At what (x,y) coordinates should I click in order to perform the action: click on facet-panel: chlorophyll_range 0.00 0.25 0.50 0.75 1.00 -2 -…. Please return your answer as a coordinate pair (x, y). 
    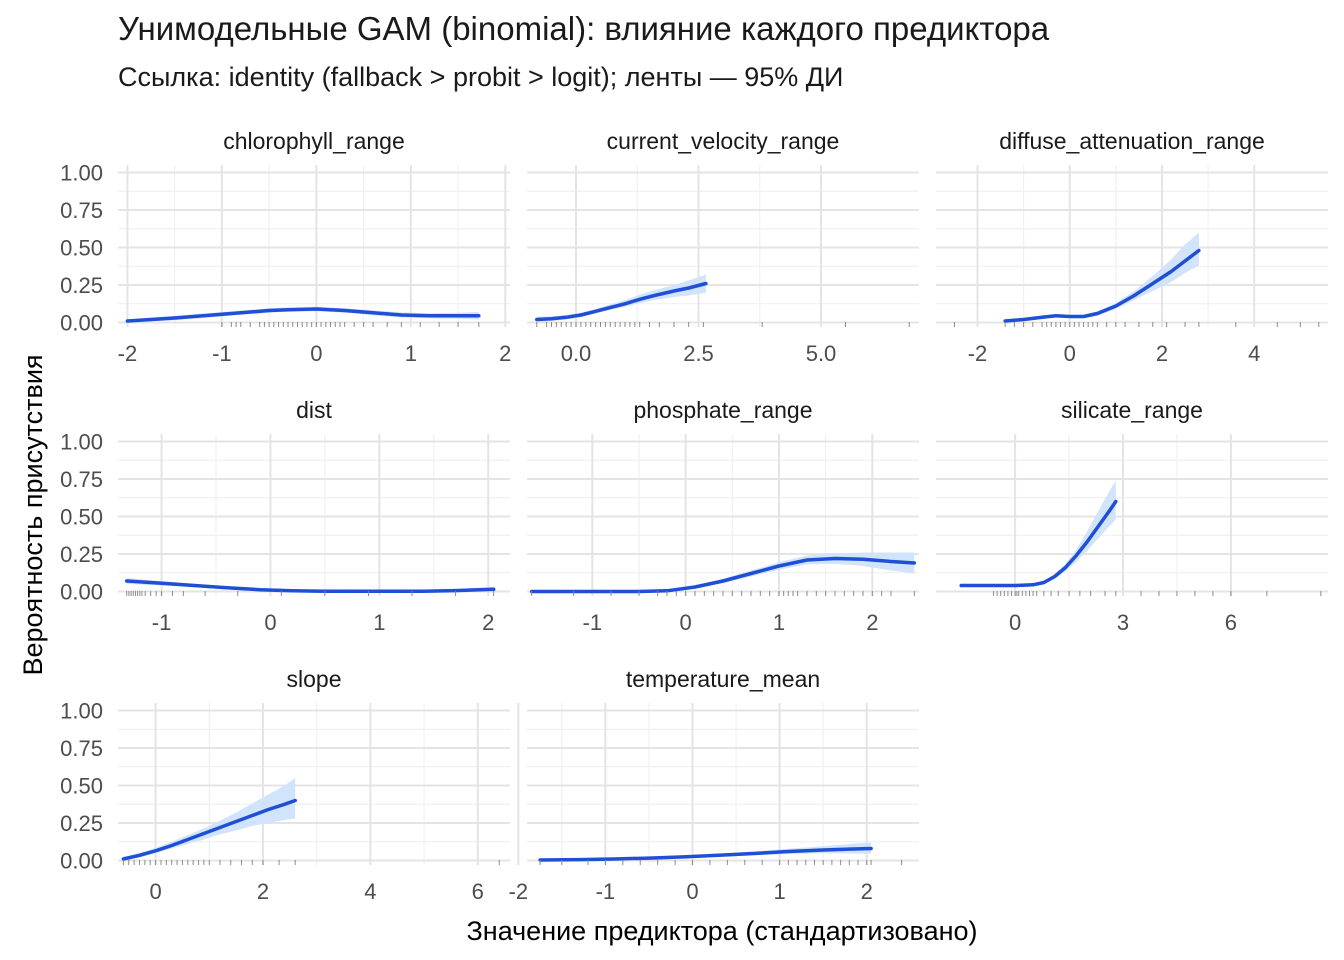
    Looking at the image, I should click on (285, 247).